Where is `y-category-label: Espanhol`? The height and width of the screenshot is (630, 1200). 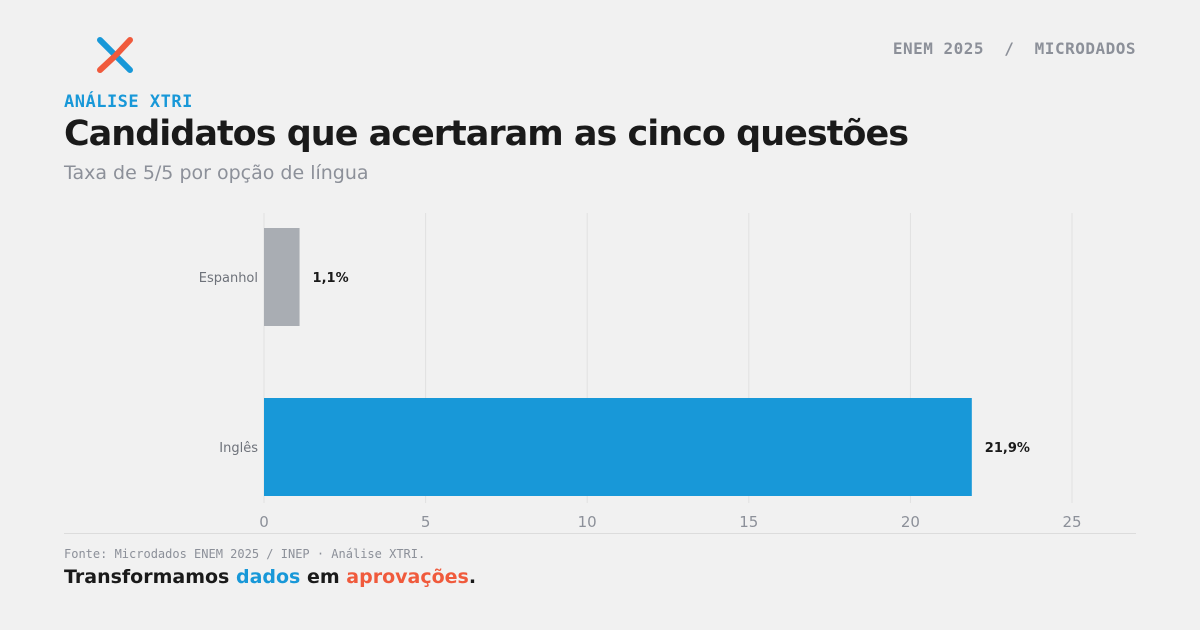
y-category-label: Espanhol is located at coordinates (228, 278).